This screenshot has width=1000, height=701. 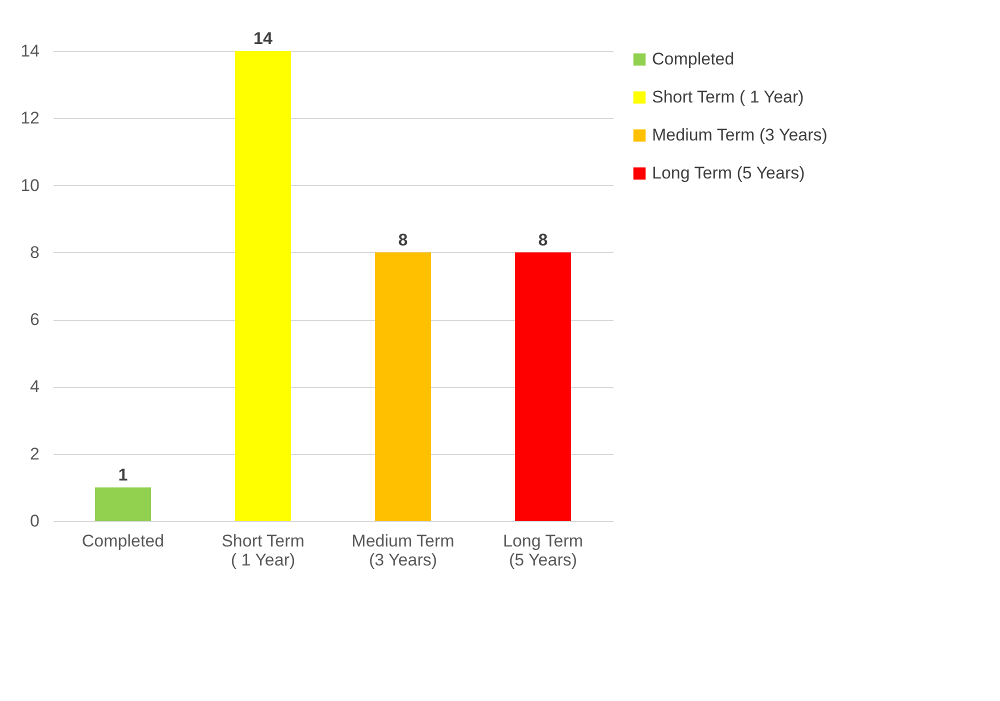 I want to click on y-tick-label: 0, so click(x=35, y=521).